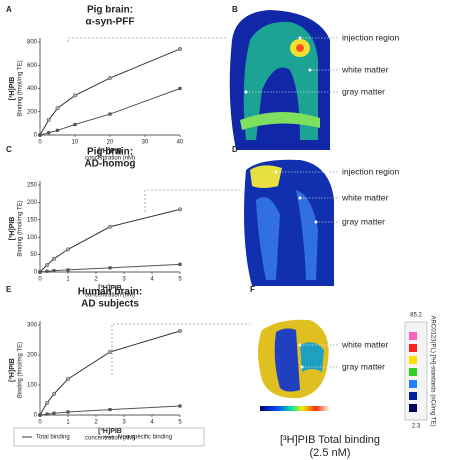  Describe the element at coordinates (294, 365) in the screenshot. I see `autoradiograph-f` at that location.